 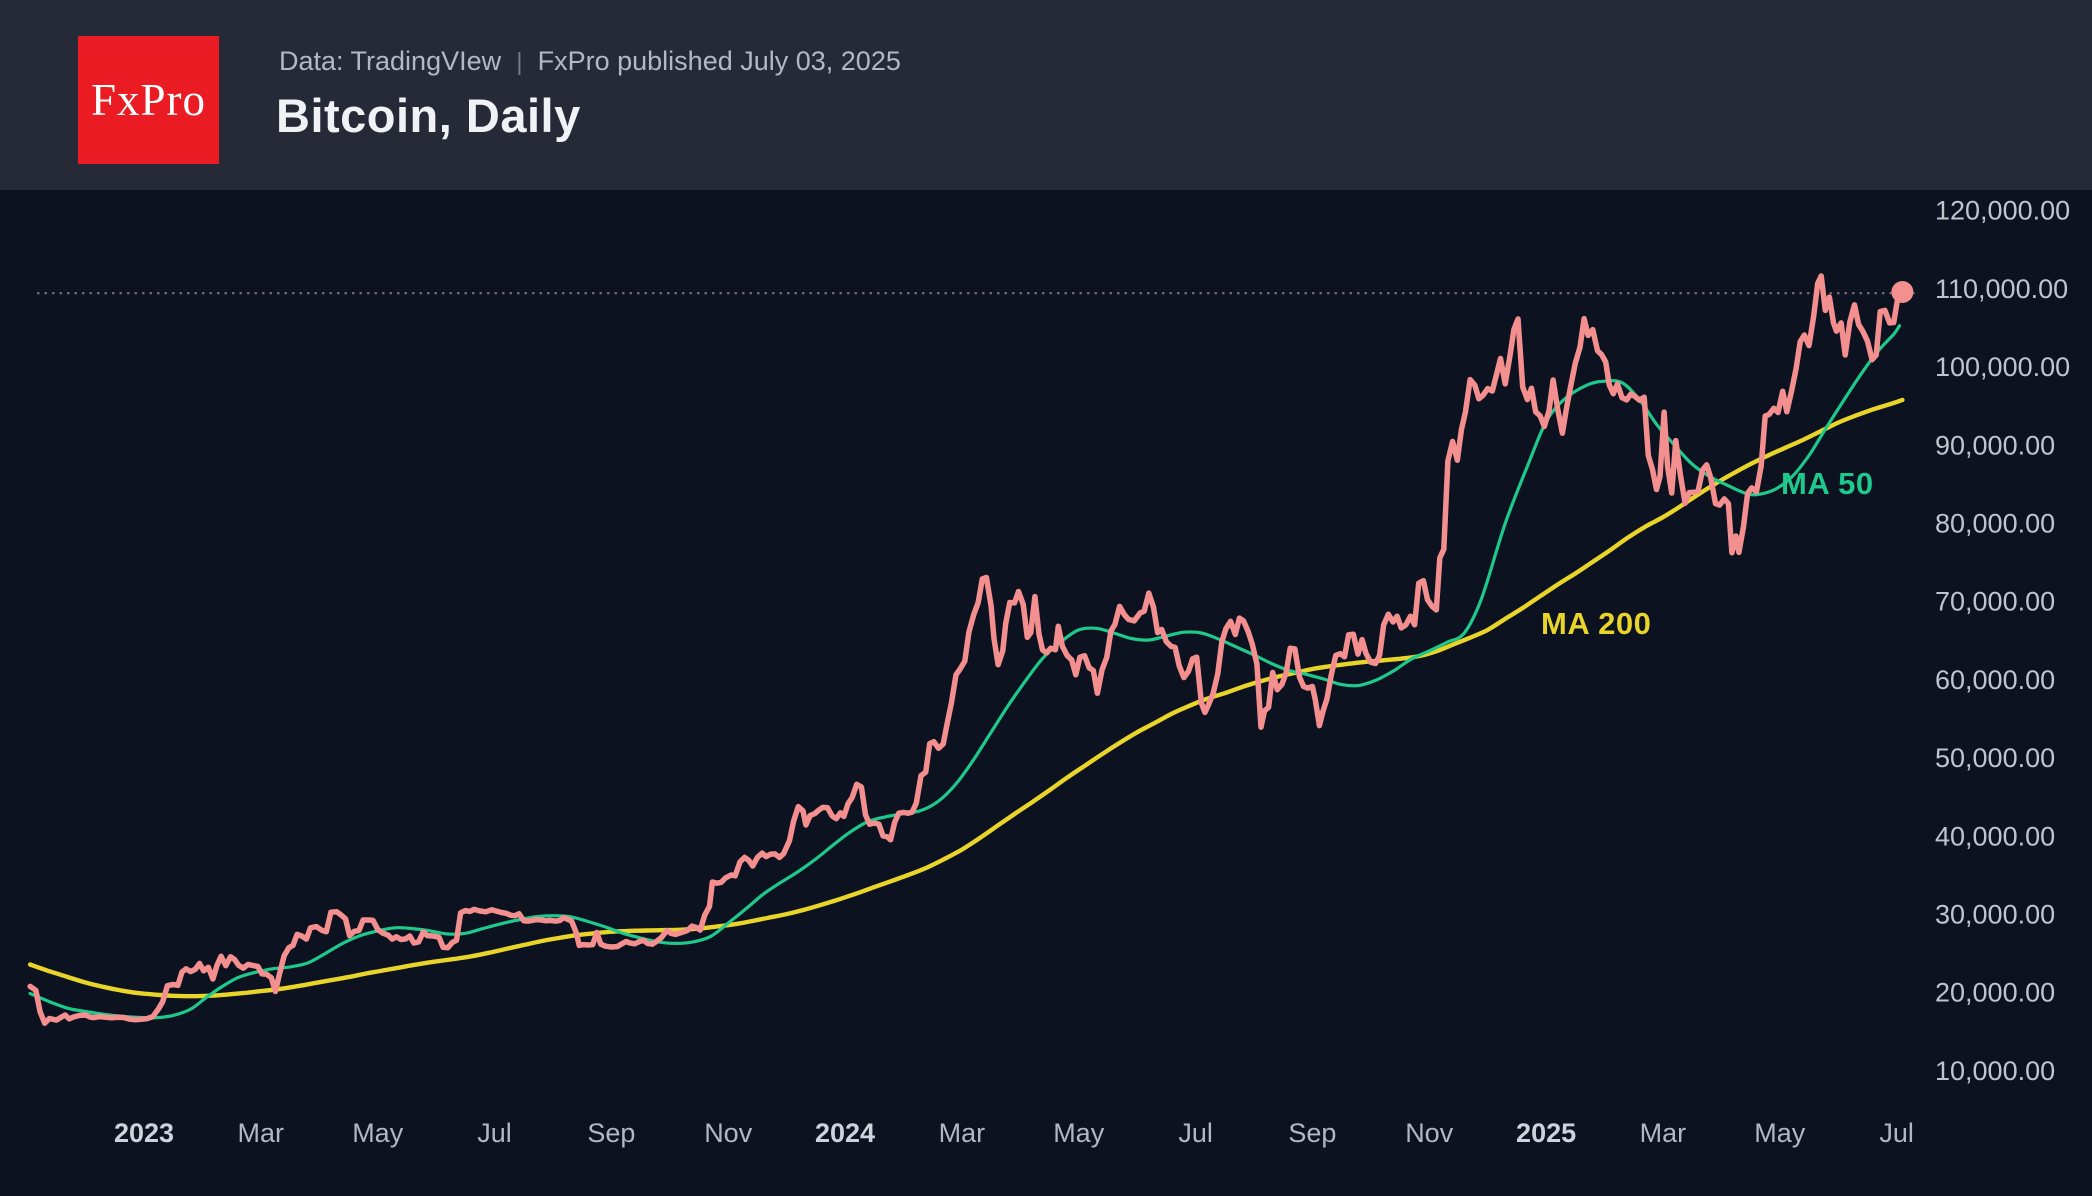 I want to click on published-text: FxPro published July 03, 2025, so click(x=719, y=61).